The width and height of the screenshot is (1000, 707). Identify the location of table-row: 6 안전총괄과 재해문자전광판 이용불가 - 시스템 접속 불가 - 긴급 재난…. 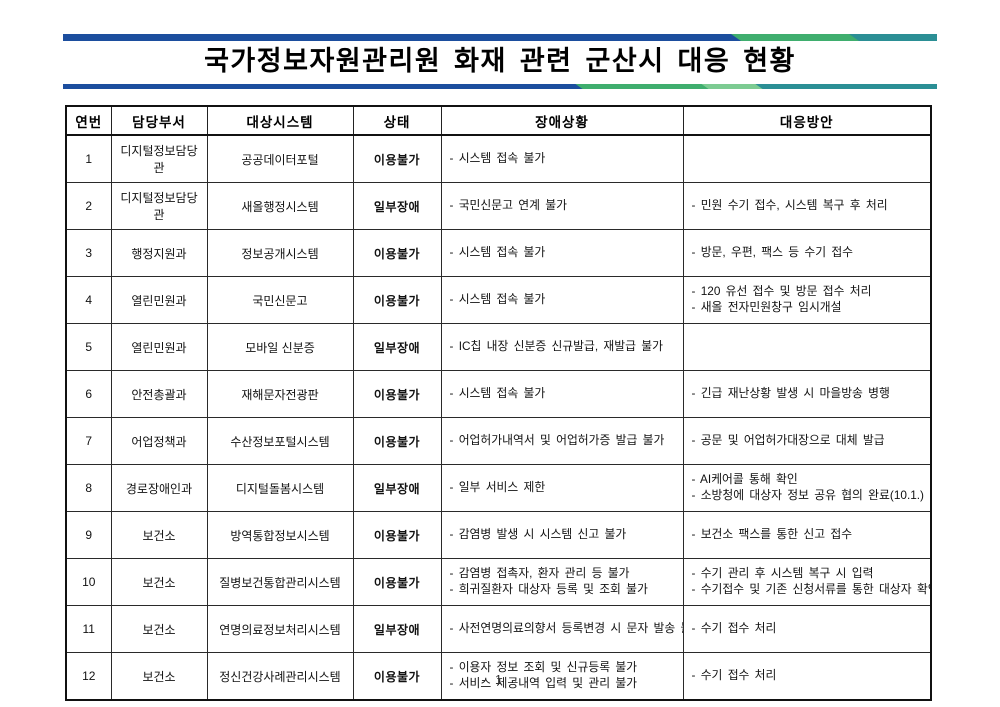
(498, 394).